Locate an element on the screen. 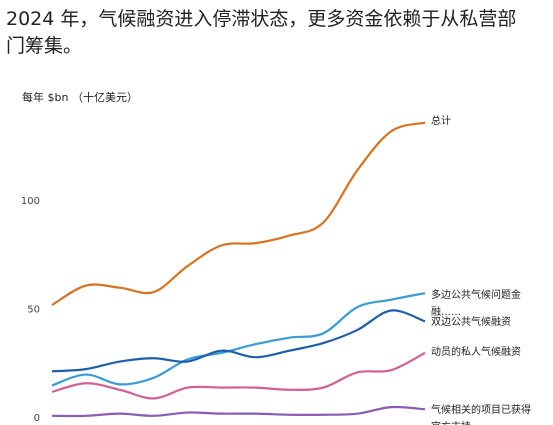 The height and width of the screenshot is (425, 553). chart-title: 2024 年，气候融资进入停滞状态，更多资金依赖于从私营部门筹集。 is located at coordinates (261, 32).